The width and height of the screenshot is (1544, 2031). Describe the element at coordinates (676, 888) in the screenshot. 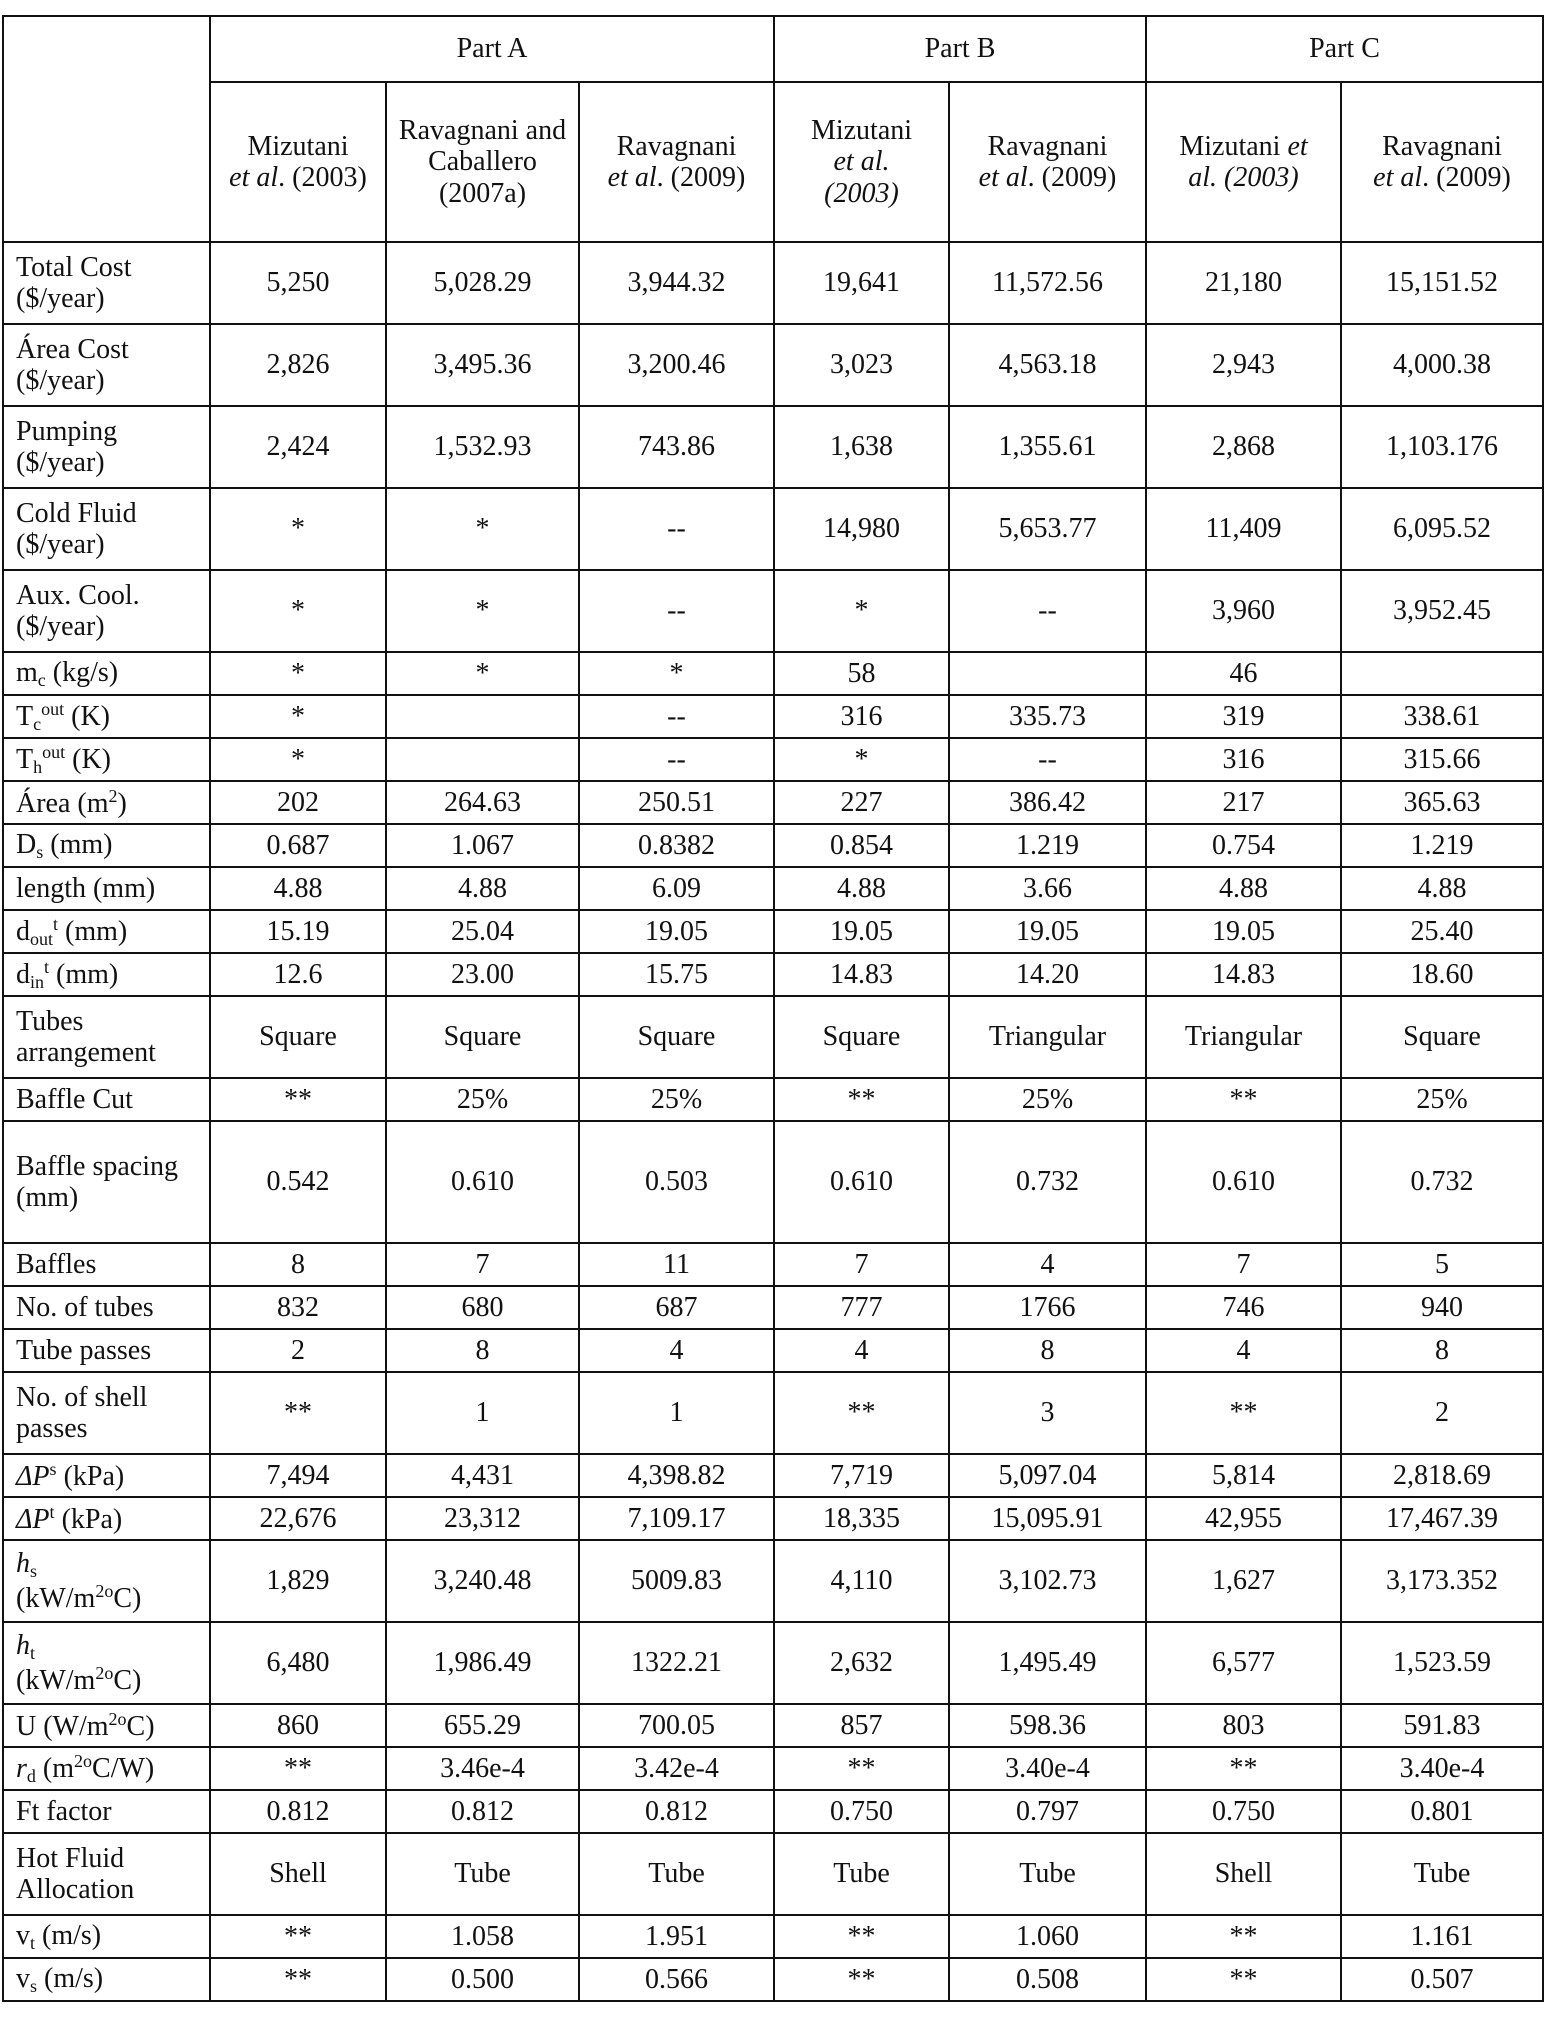

I see `value-cell: 6.09` at that location.